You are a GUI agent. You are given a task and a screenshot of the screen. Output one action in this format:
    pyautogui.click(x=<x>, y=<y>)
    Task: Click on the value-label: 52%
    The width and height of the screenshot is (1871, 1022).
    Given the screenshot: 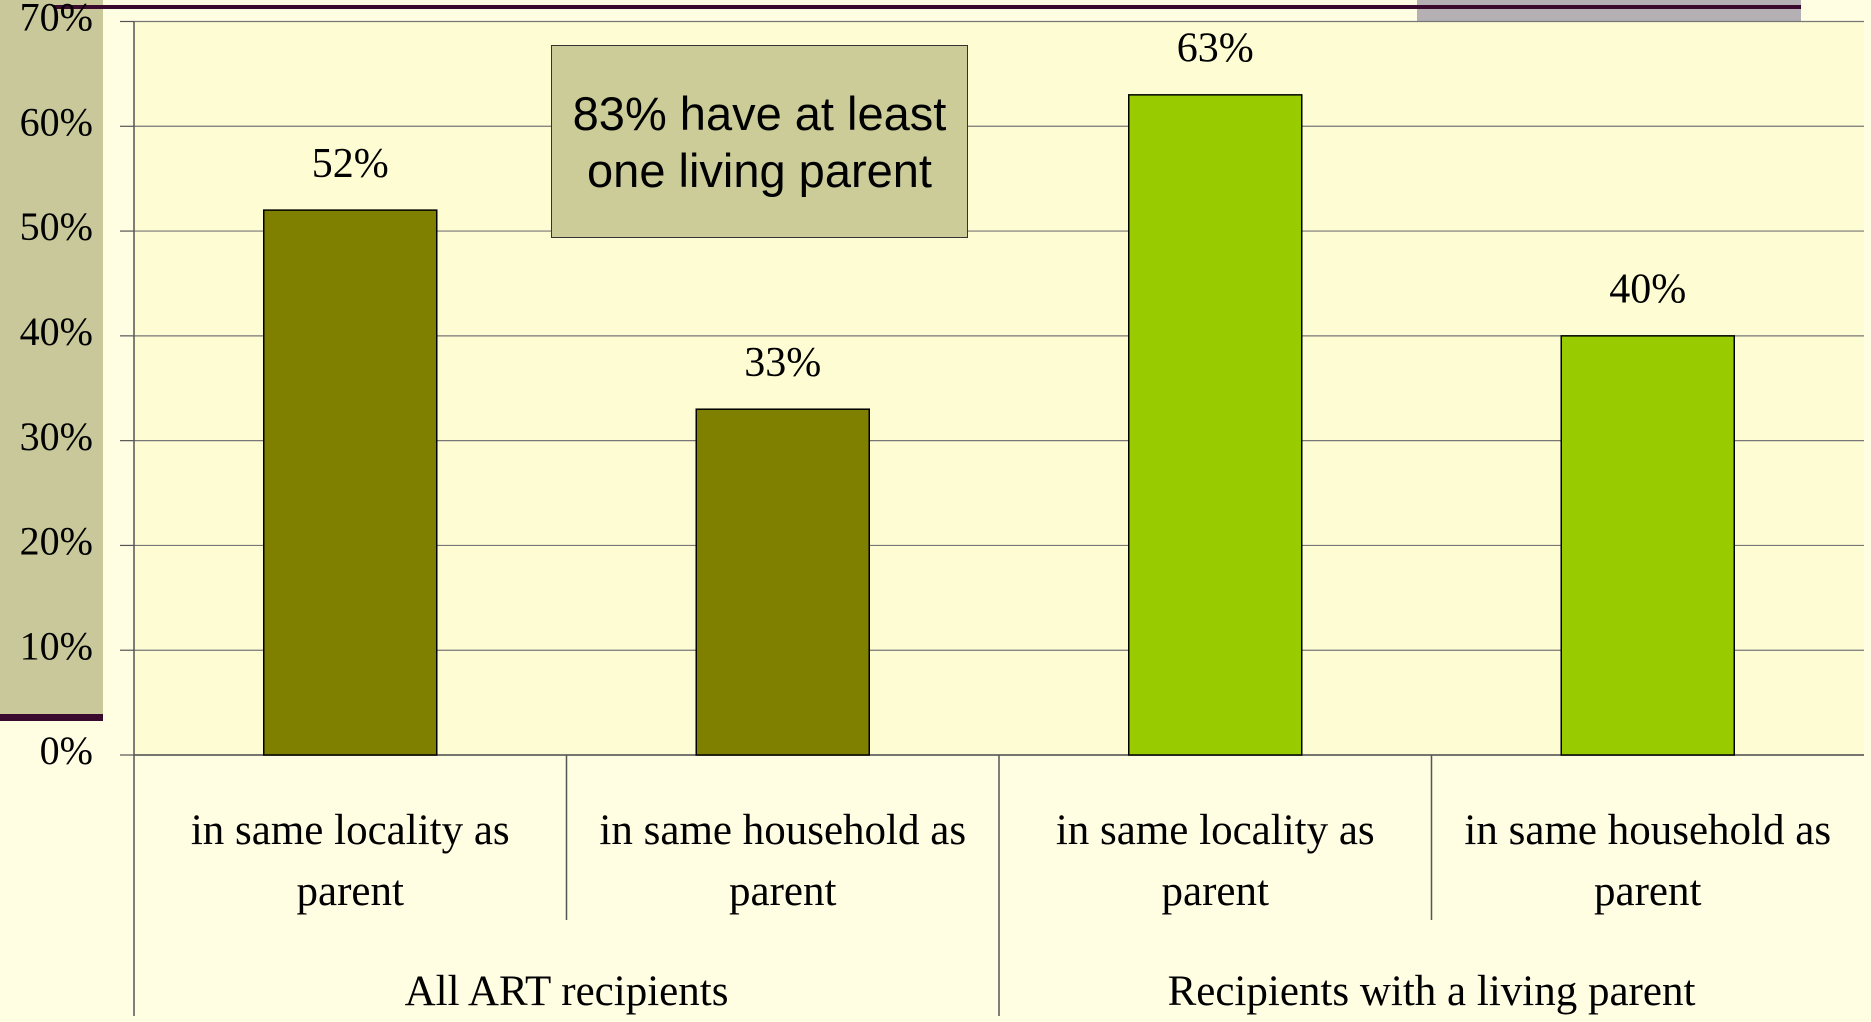 What is the action you would take?
    pyautogui.click(x=350, y=164)
    